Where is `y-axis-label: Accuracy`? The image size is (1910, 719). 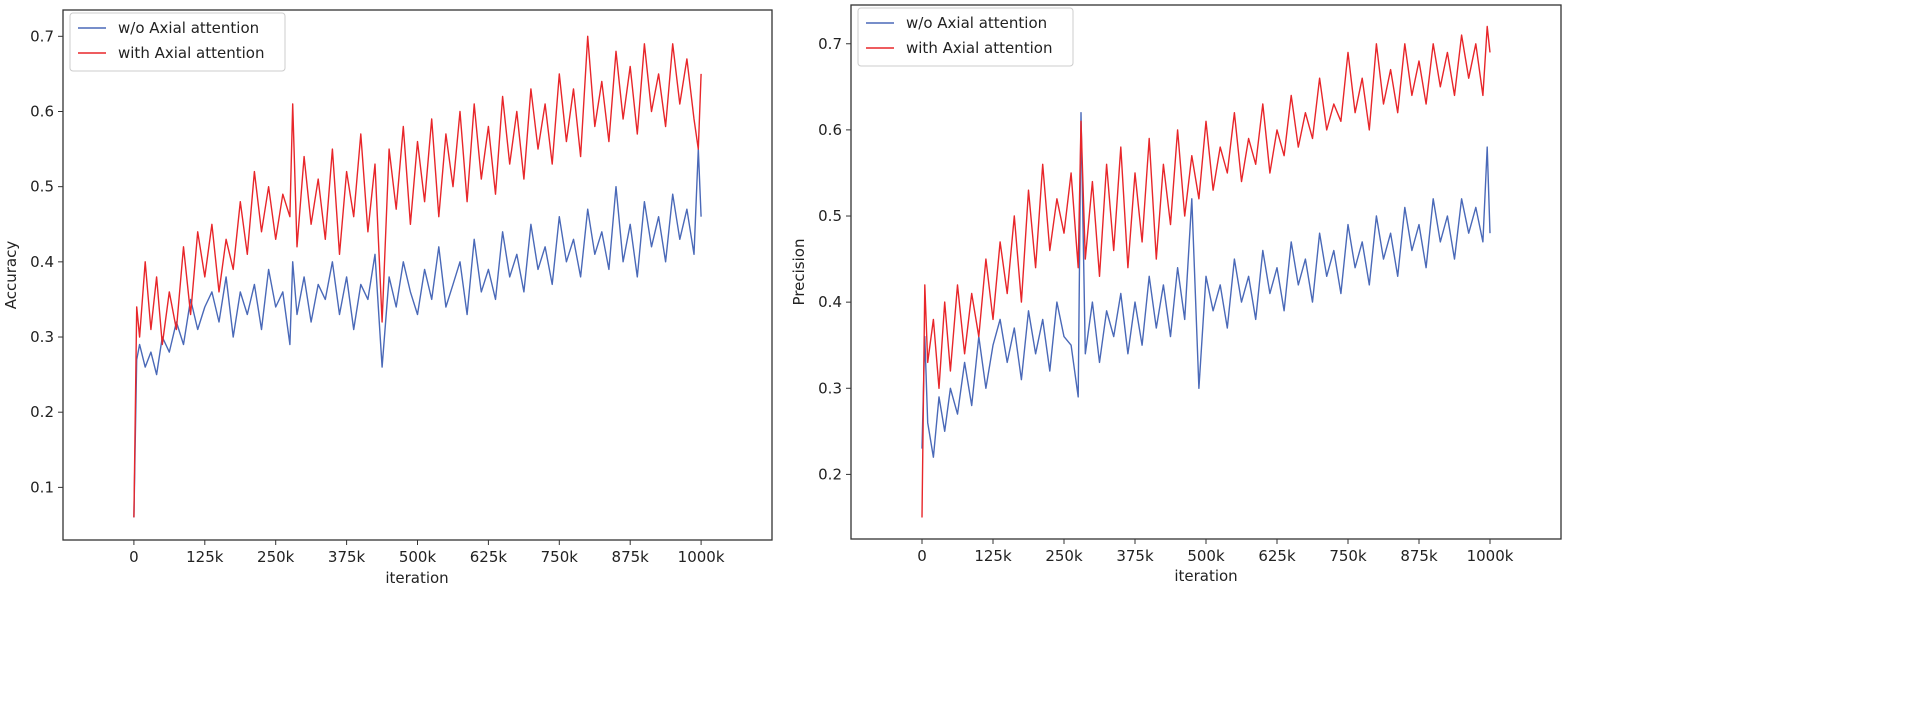
y-axis-label: Accuracy is located at coordinates (11, 275).